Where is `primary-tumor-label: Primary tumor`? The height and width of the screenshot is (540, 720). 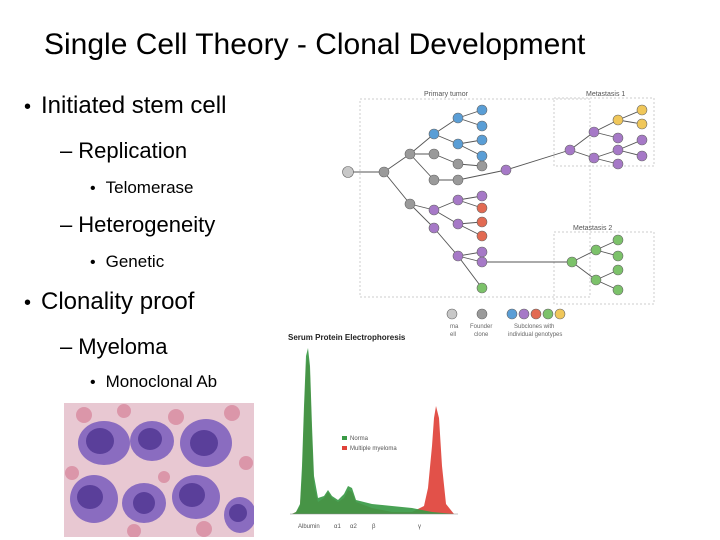 primary-tumor-label: Primary tumor is located at coordinates (446, 94).